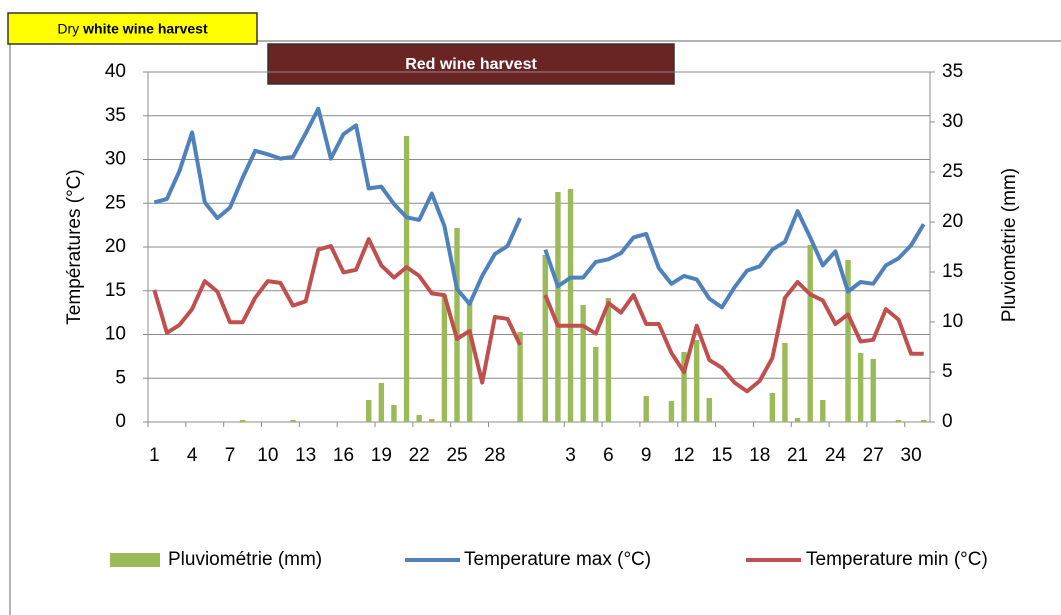 The width and height of the screenshot is (1061, 615). Describe the element at coordinates (911, 455) in the screenshot. I see `x-tick-label: 30` at that location.